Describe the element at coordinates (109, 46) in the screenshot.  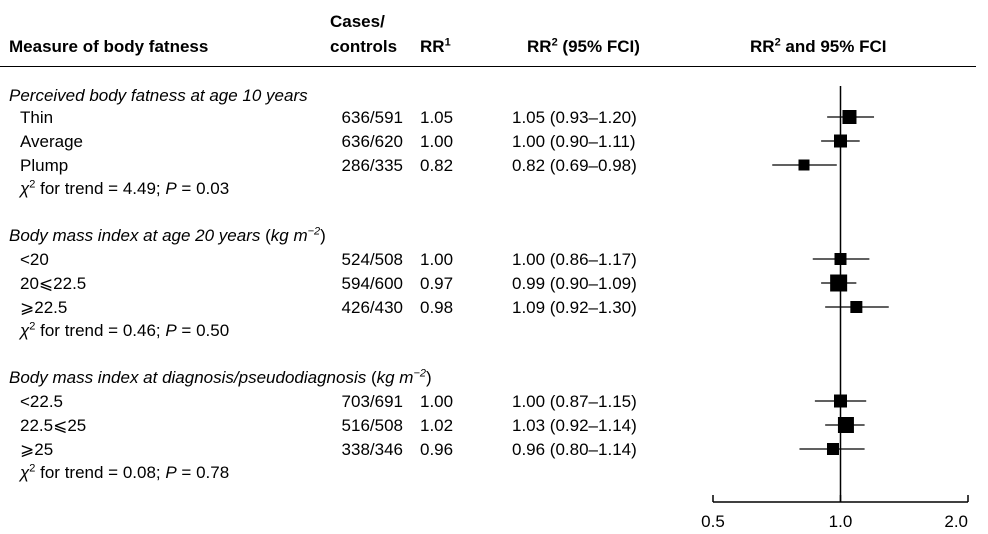
I see `measure-header: Measure of body fatness` at that location.